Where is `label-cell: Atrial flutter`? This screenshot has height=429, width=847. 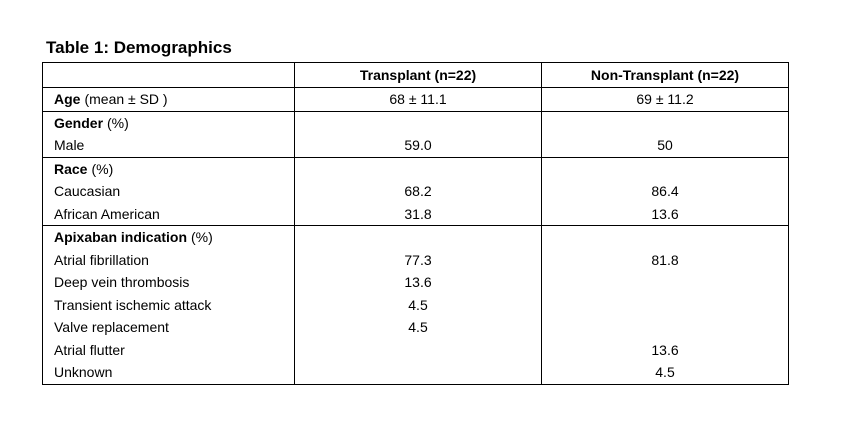 label-cell: Atrial flutter is located at coordinates (168, 349).